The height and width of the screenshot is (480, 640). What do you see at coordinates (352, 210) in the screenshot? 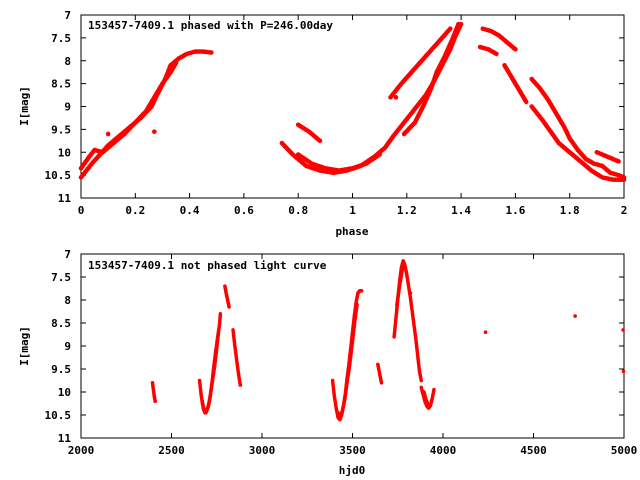
I see `phased-x-tick-label: 1` at bounding box center [352, 210].